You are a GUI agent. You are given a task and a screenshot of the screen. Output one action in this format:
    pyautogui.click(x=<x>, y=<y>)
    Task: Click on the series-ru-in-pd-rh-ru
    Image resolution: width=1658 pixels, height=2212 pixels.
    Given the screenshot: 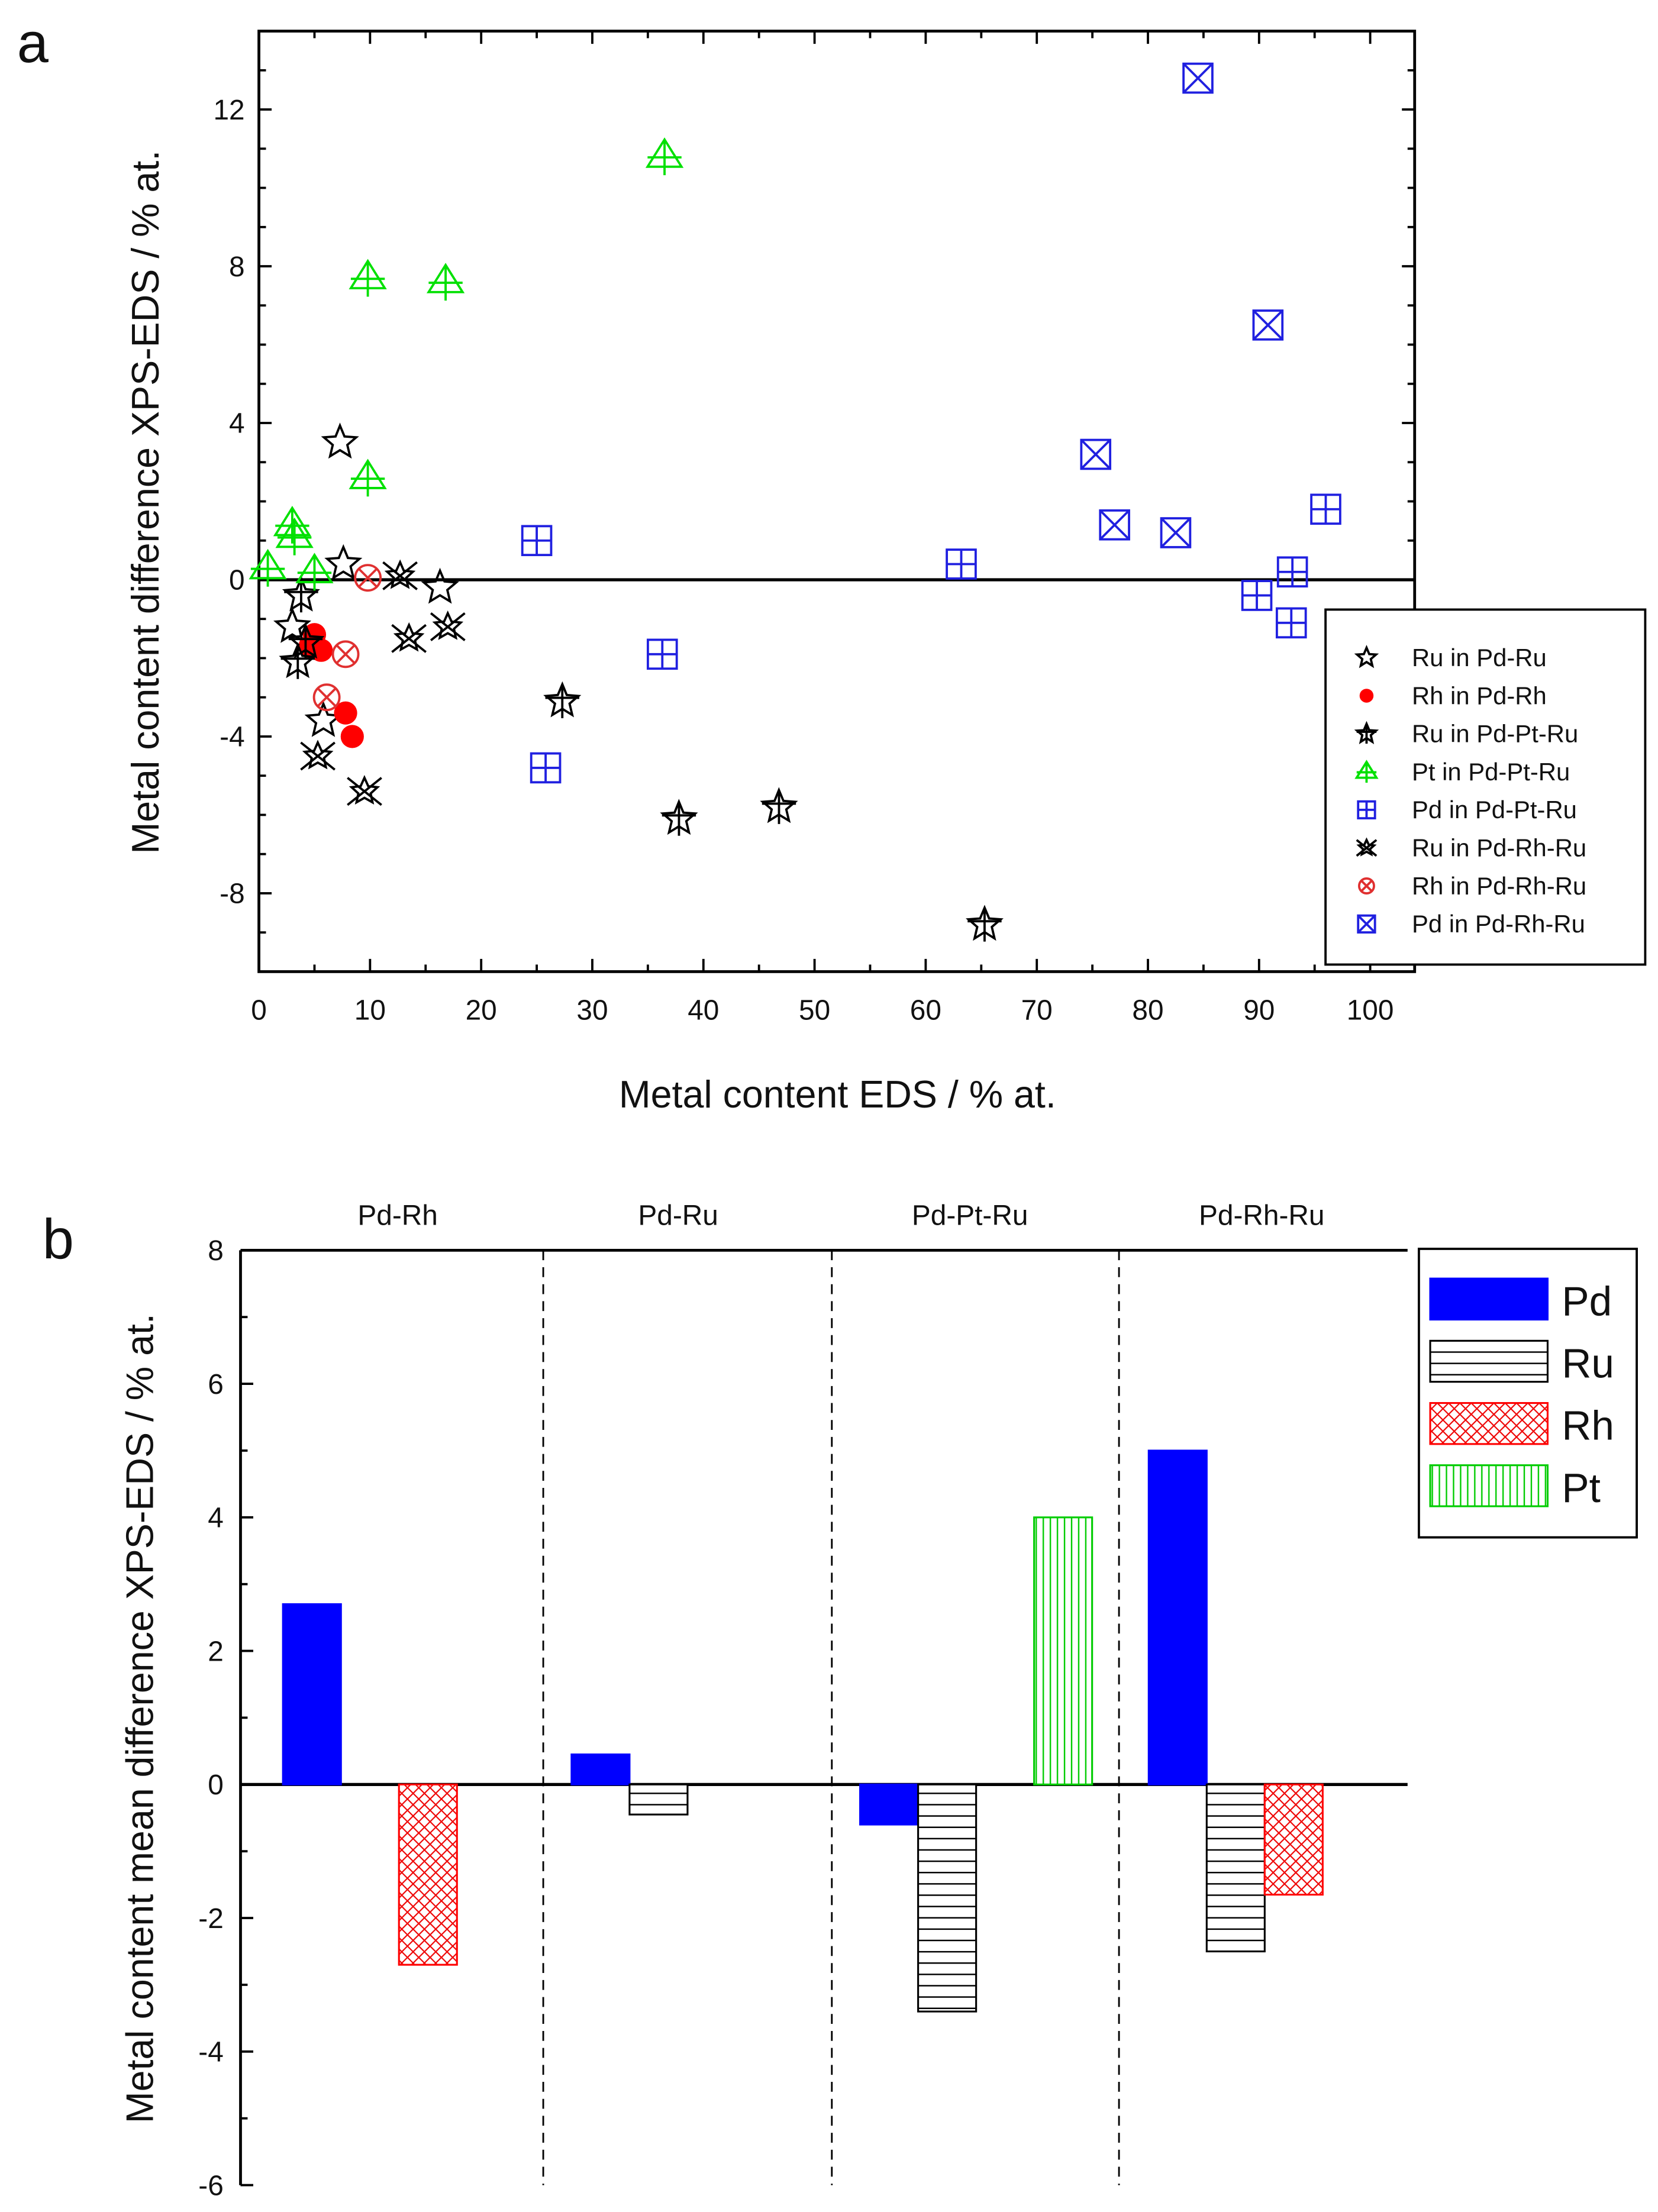 What is the action you would take?
    pyautogui.click(x=383, y=682)
    